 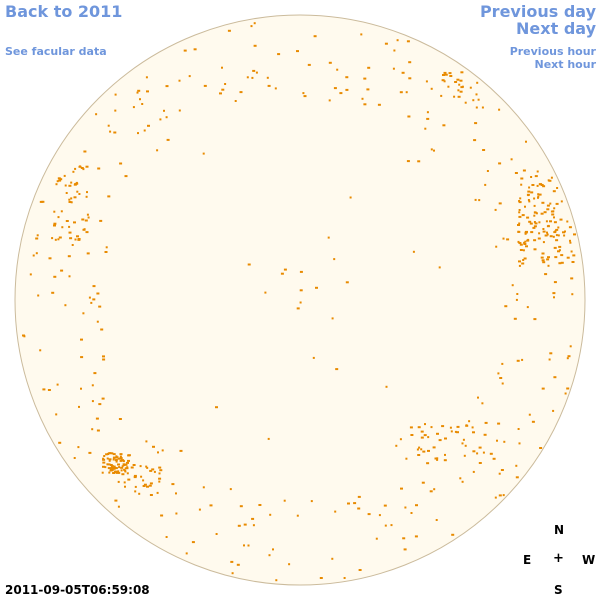 I want to click on see-facular-data-link: See facular data, so click(x=56, y=51).